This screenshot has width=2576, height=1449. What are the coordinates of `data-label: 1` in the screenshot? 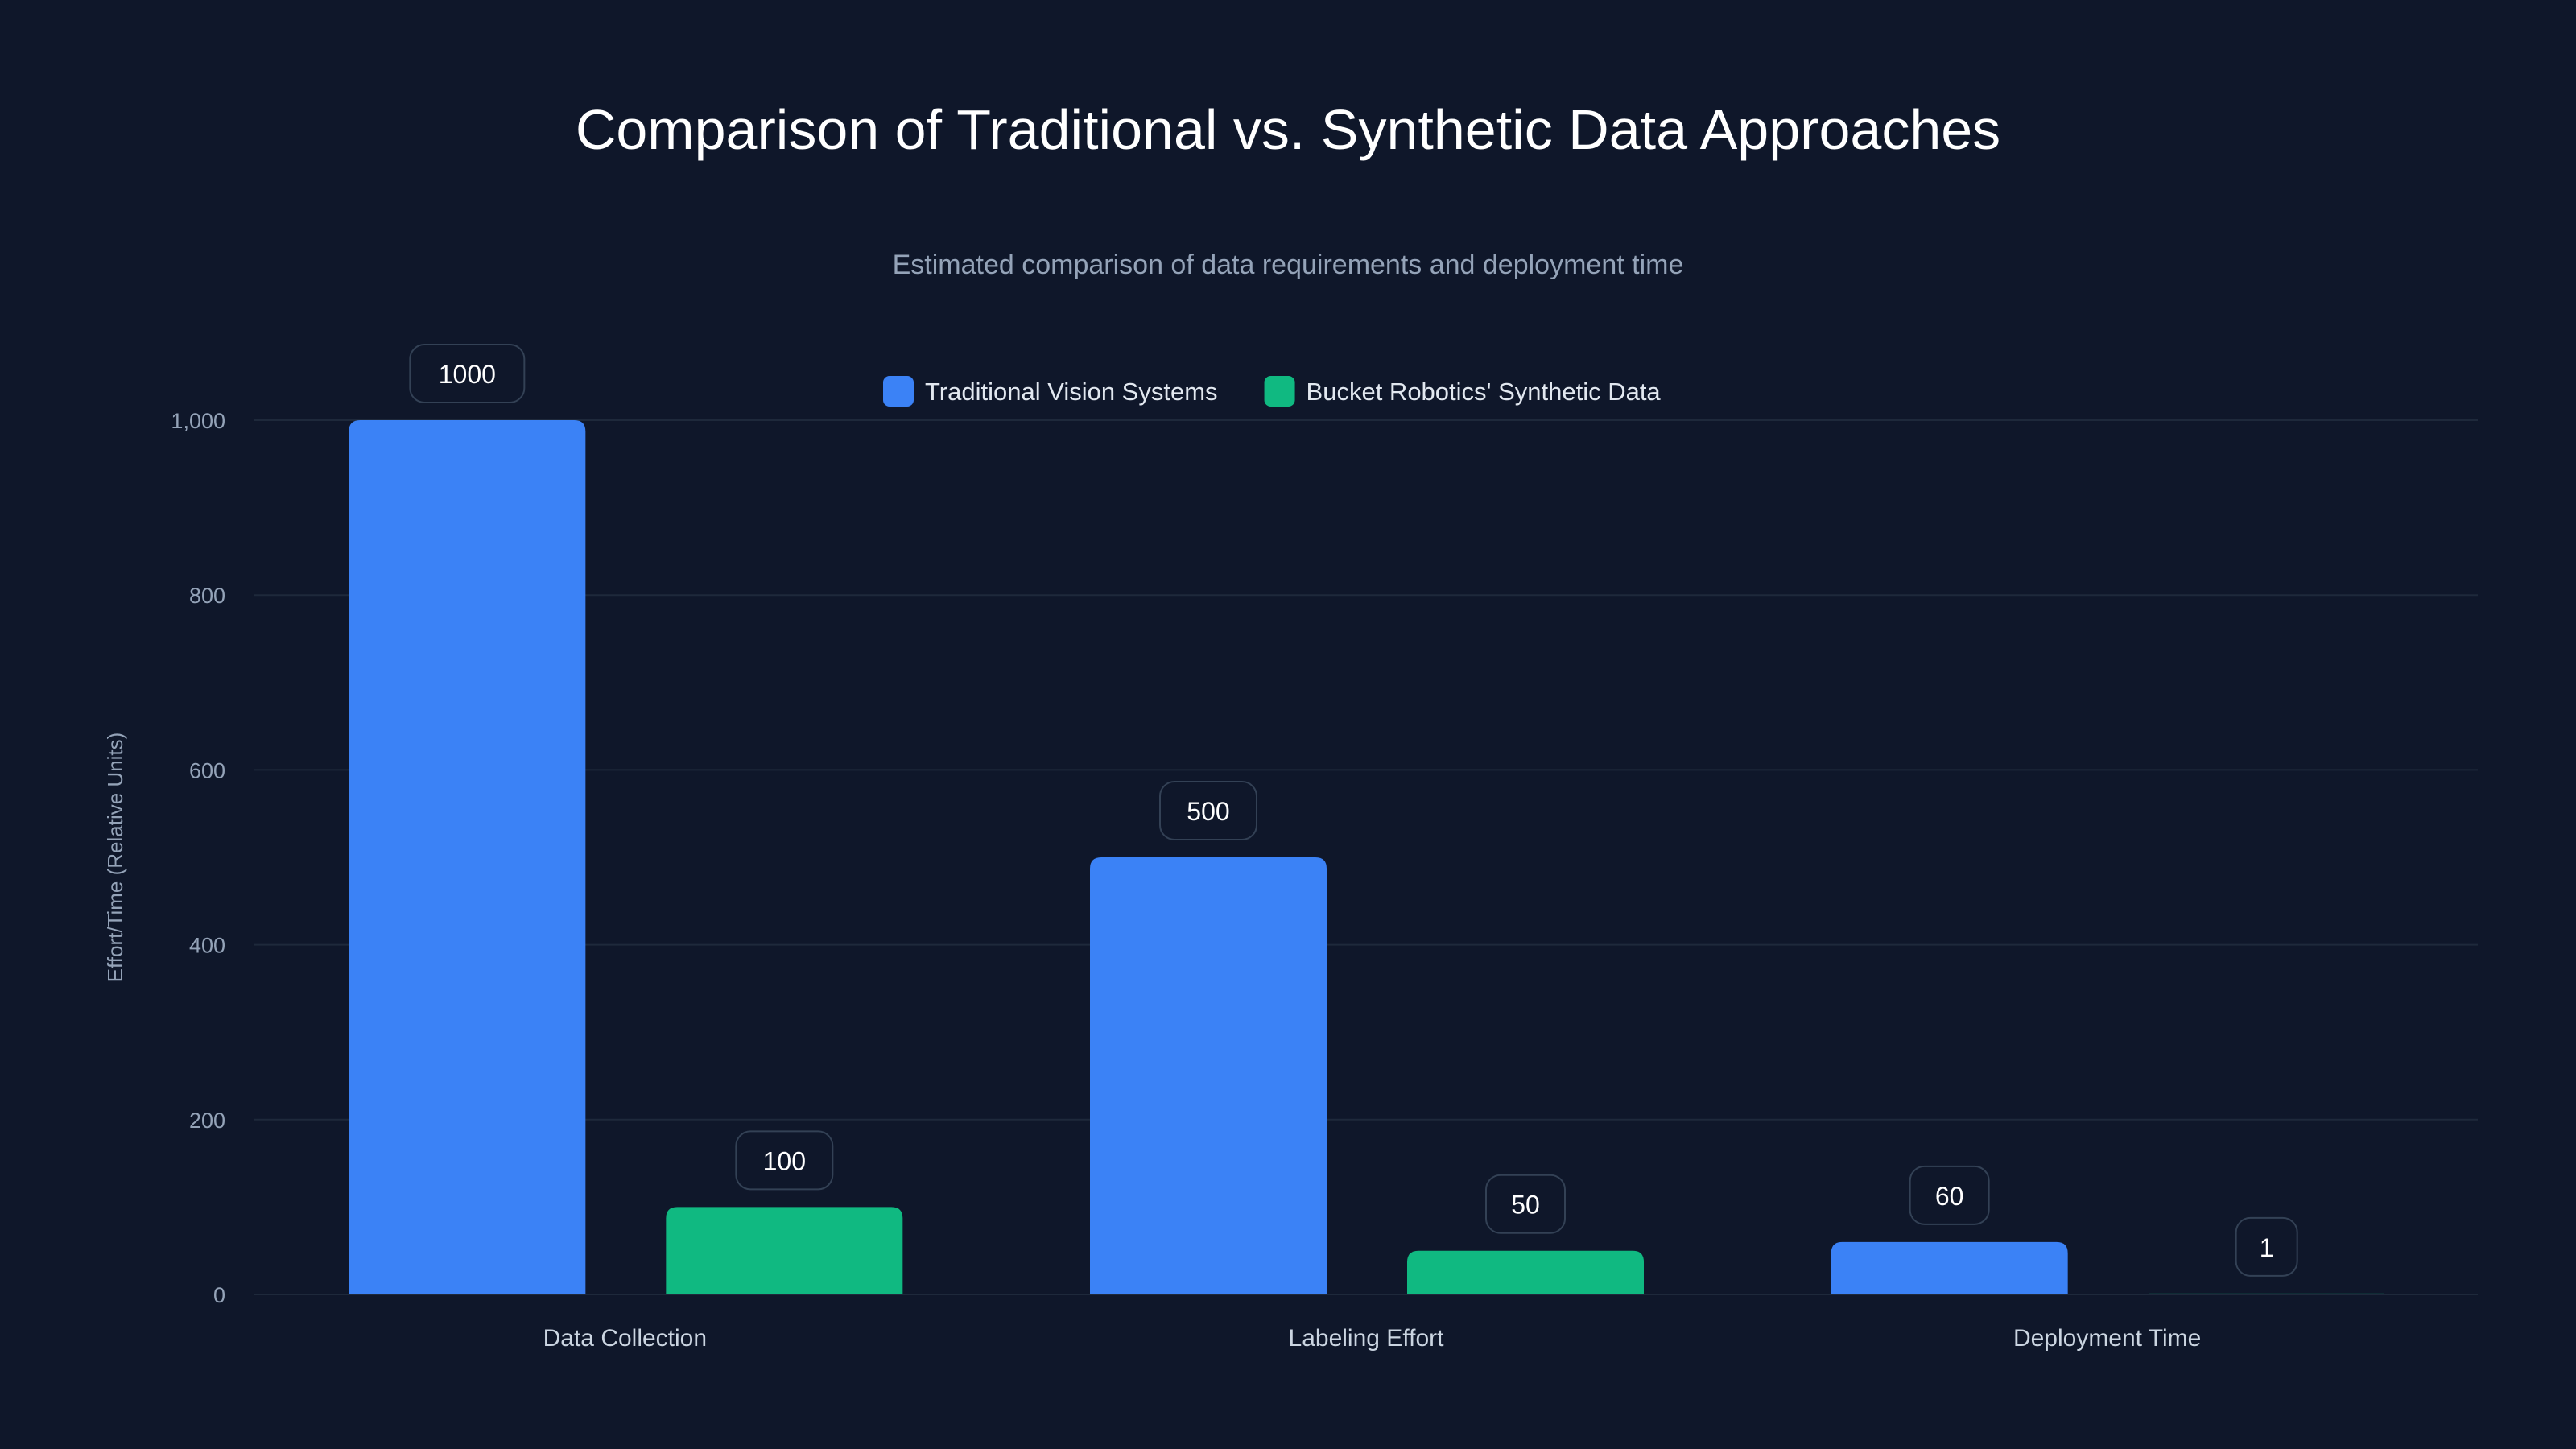 It's located at (2266, 1246).